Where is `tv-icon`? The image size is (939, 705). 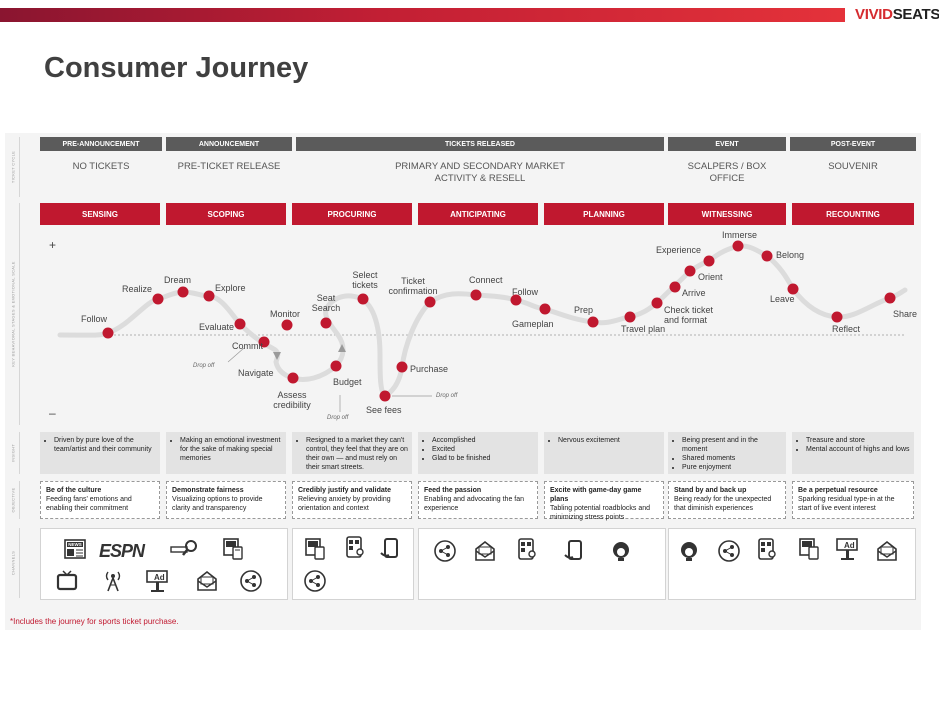
tv-icon is located at coordinates (67, 580).